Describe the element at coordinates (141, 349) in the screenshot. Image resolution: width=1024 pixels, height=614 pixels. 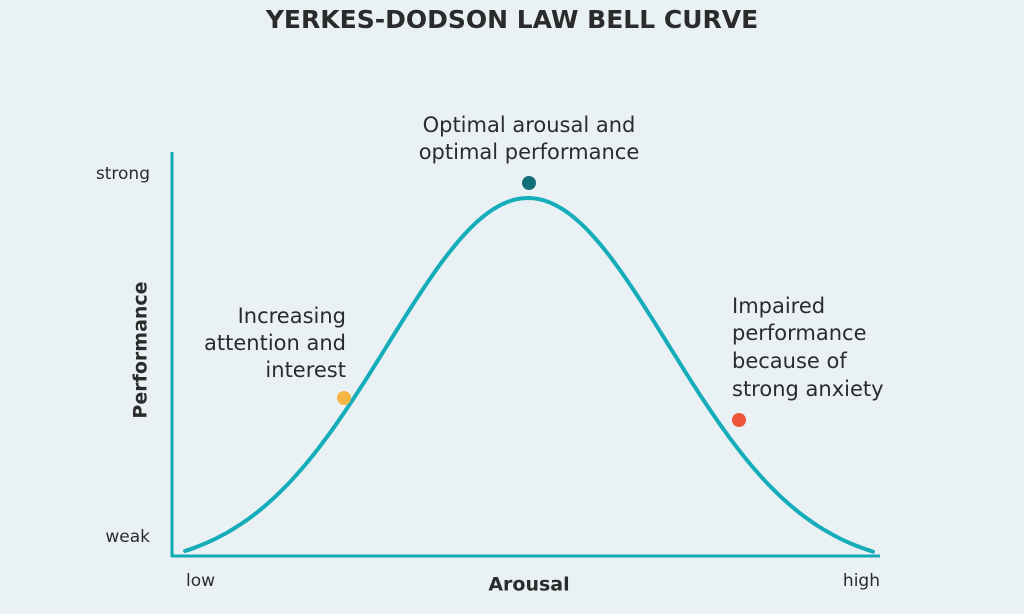
I see `y-axis-title: Performance` at that location.